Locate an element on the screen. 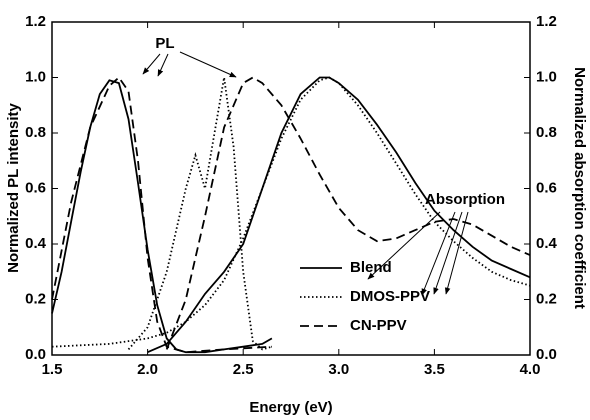  legend-label: CN-PPV is located at coordinates (378, 325).